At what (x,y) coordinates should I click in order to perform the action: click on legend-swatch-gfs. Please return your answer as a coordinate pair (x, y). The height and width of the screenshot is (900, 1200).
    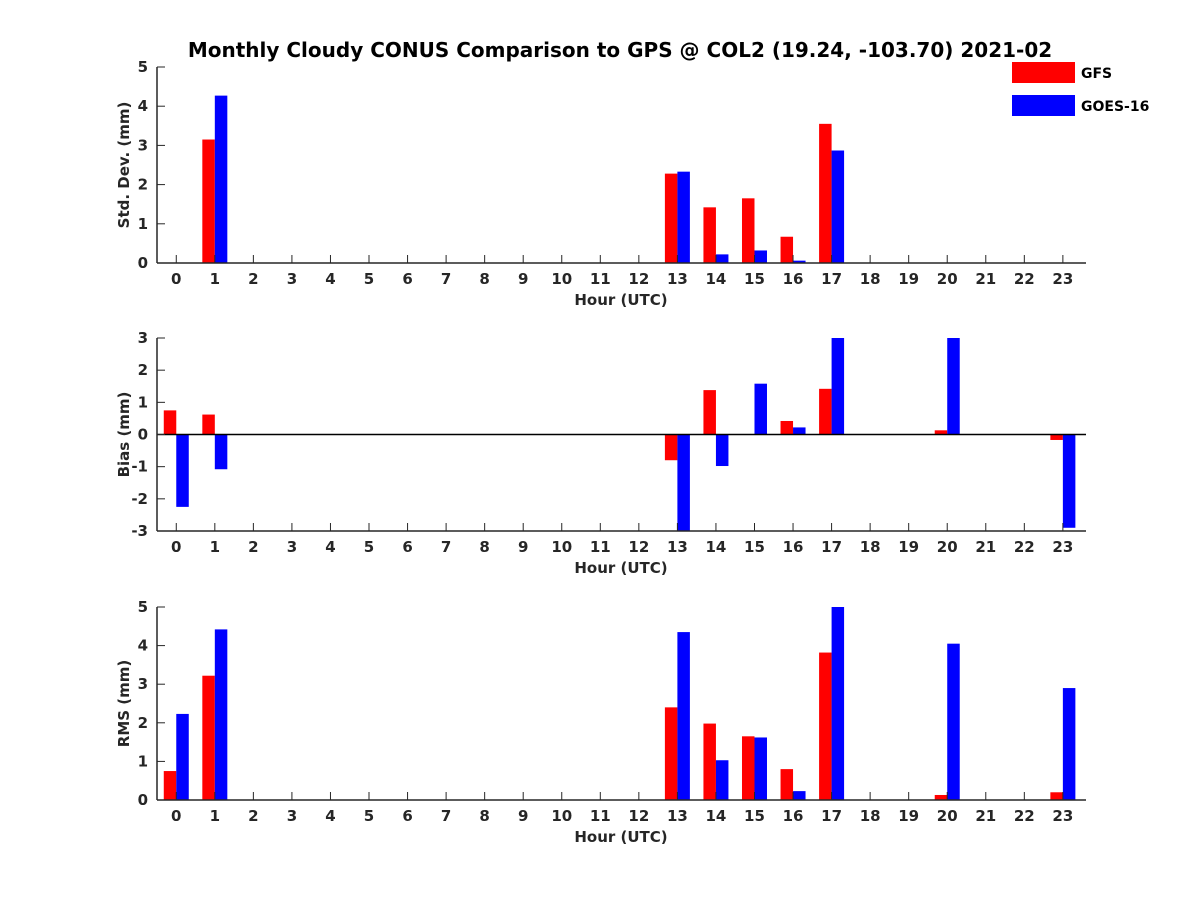
    Looking at the image, I should click on (1043, 72).